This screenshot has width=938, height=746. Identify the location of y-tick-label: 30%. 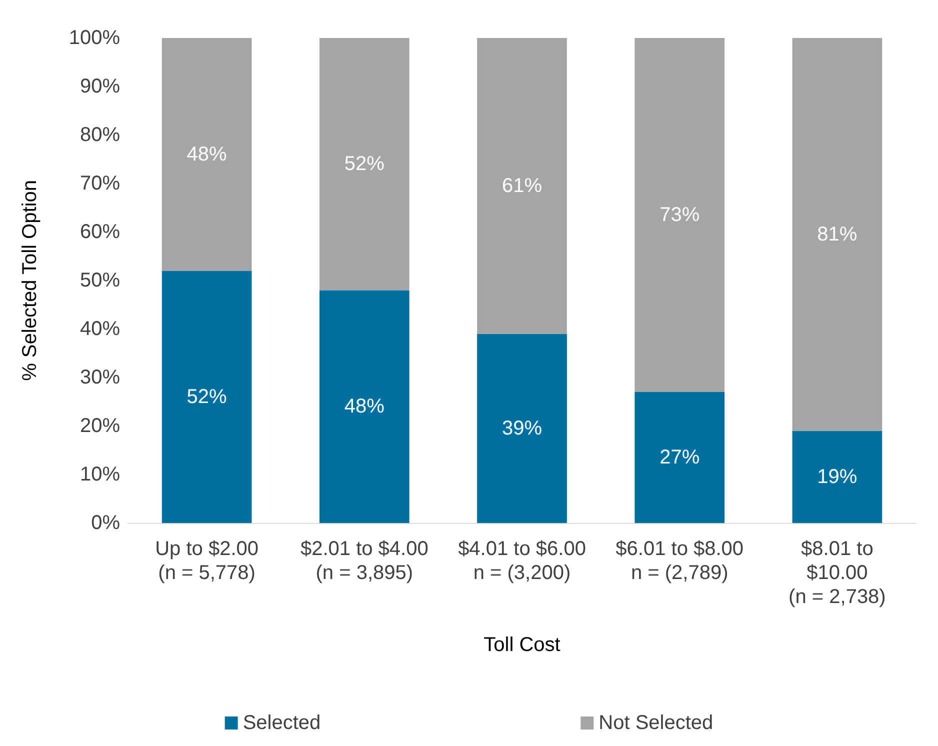
(100, 377).